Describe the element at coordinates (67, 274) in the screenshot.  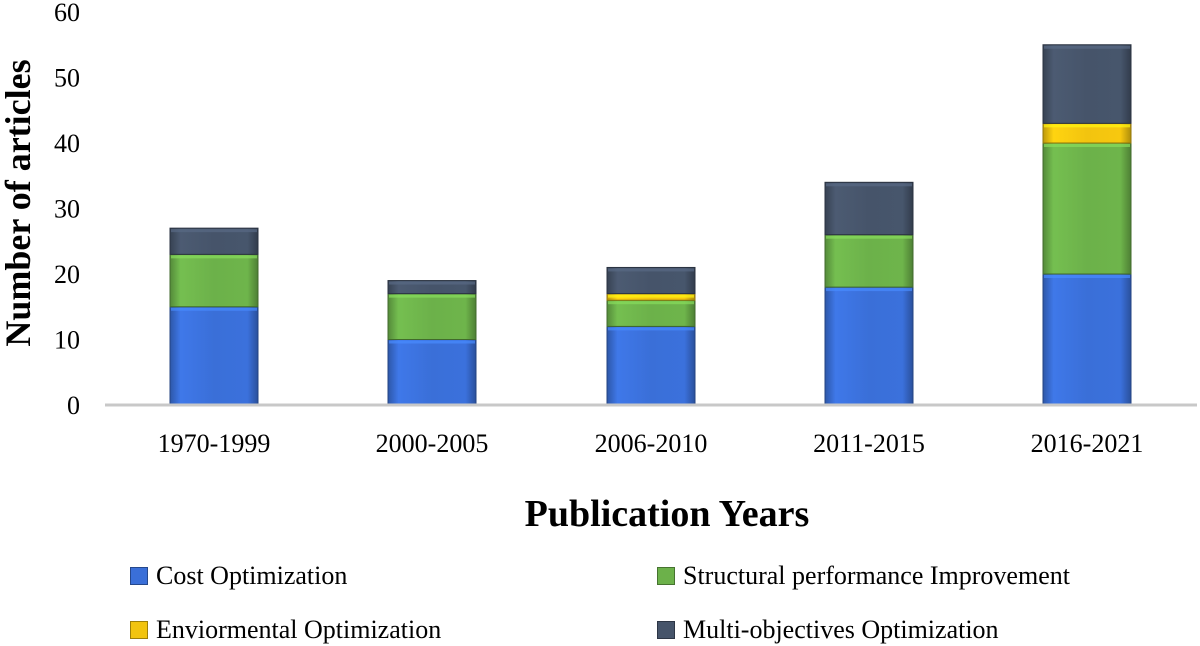
I see `y-tick-label: 20` at that location.